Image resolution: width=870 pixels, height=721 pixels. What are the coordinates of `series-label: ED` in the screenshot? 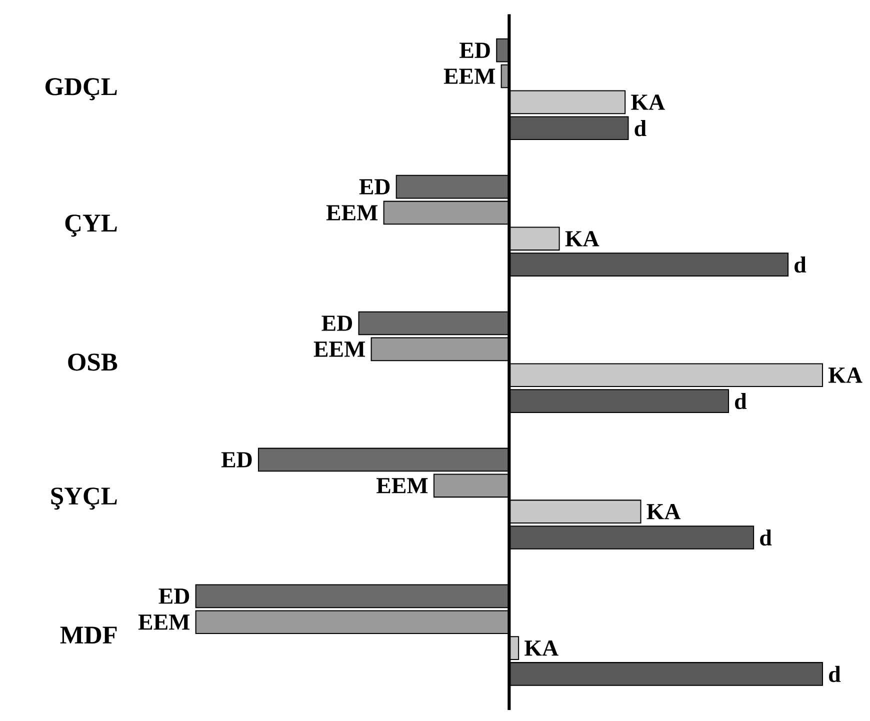 It's located at (374, 186).